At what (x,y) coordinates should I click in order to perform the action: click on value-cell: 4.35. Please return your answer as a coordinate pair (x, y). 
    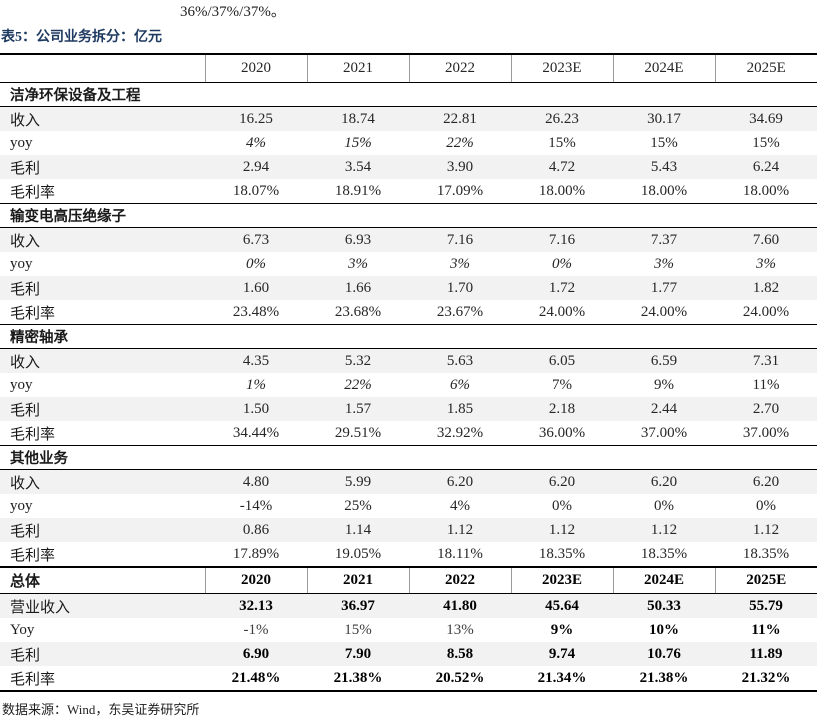
    Looking at the image, I should click on (256, 360).